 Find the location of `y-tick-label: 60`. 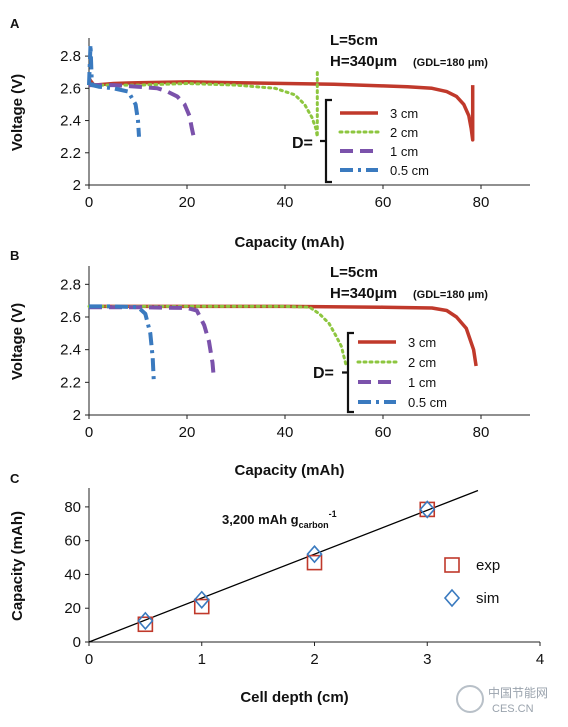

y-tick-label: 60 is located at coordinates (72, 541).